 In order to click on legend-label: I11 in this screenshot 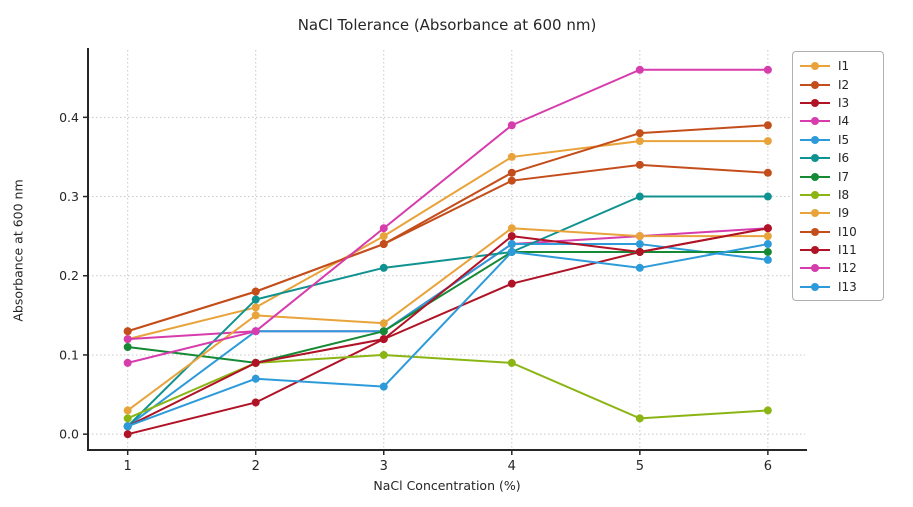, I will do `click(847, 250)`.